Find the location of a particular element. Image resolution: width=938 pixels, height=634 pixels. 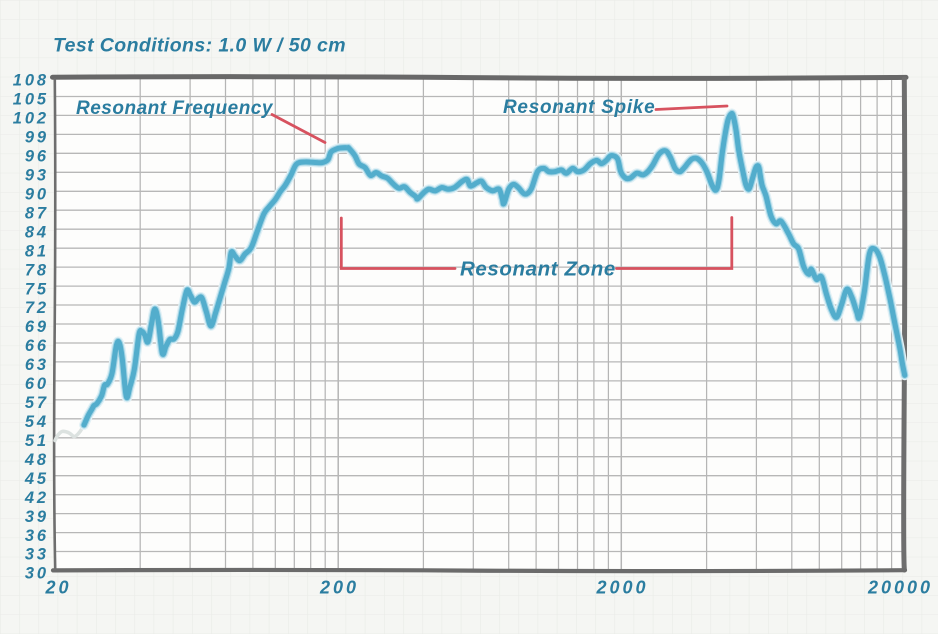

svg-text: 84 is located at coordinates (37, 232).